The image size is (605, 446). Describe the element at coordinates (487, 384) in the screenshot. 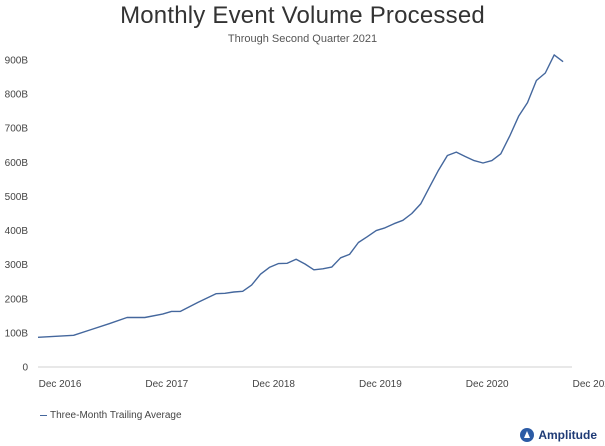

I see `x-tick-label: Dec 2020` at that location.